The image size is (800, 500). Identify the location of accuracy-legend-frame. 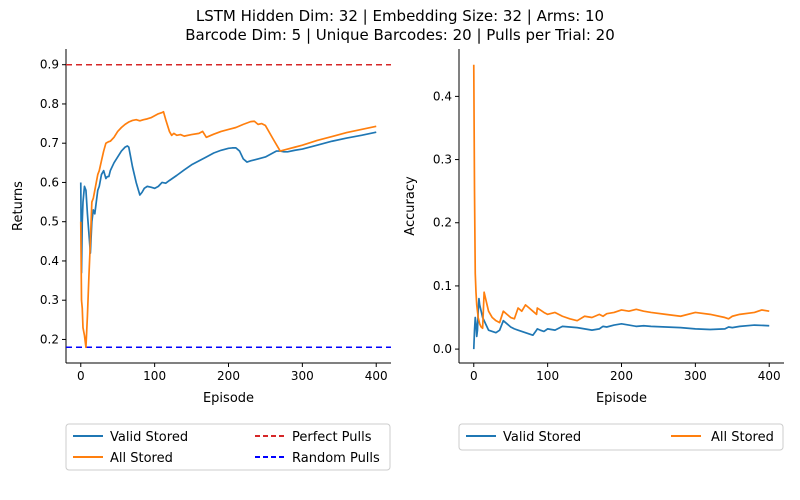
(621, 437).